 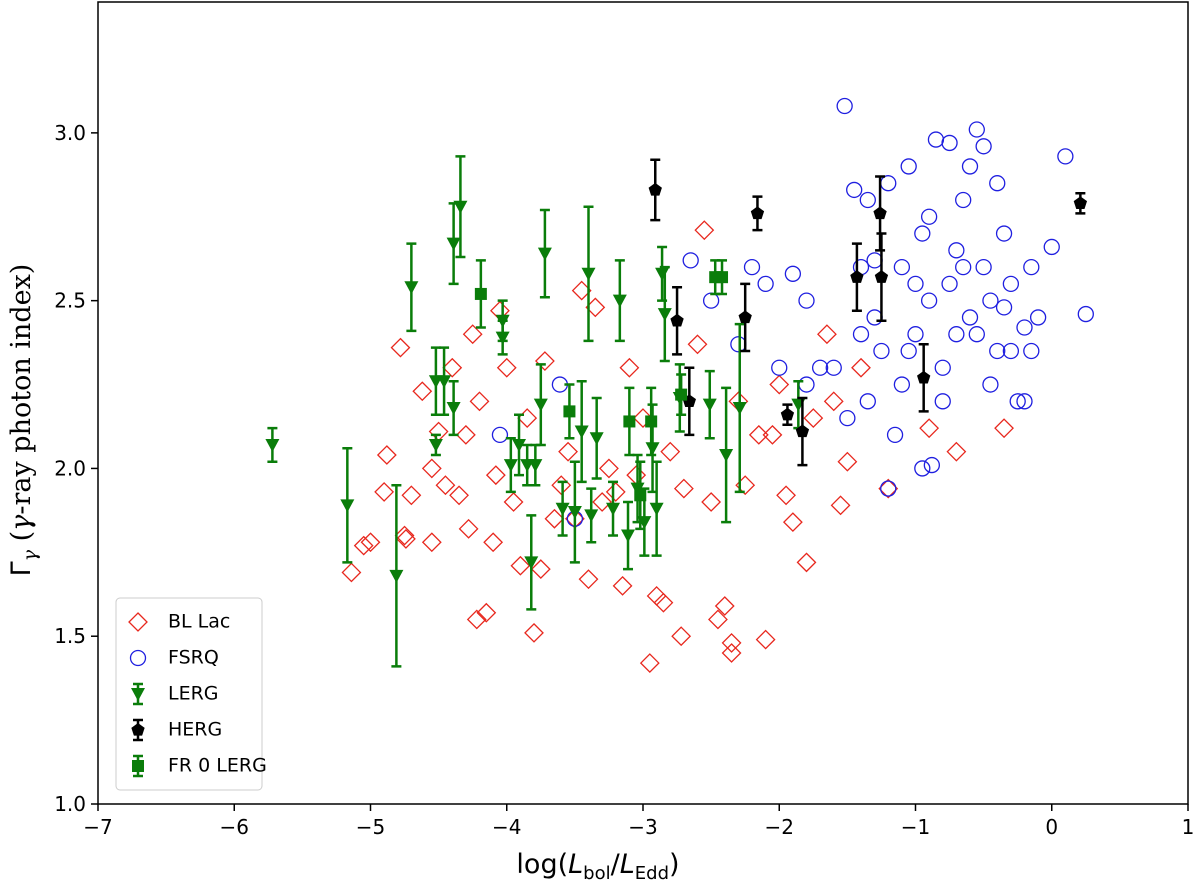 I want to click on y-axis-label: Γγ (γ-ray photon index), so click(x=23, y=420).